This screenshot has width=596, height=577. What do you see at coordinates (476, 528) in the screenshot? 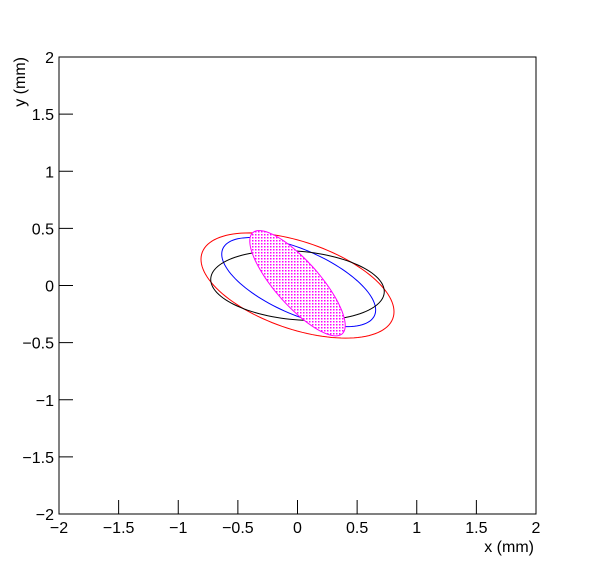
I see `x-tick-label: 1.5` at bounding box center [476, 528].